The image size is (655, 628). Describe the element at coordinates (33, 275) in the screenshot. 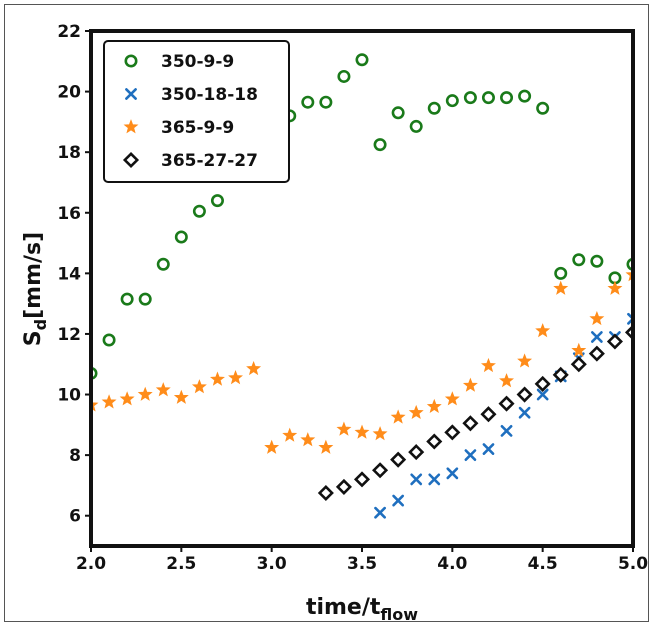

I see `y-axis-label-unit: [mm/s]` at that location.